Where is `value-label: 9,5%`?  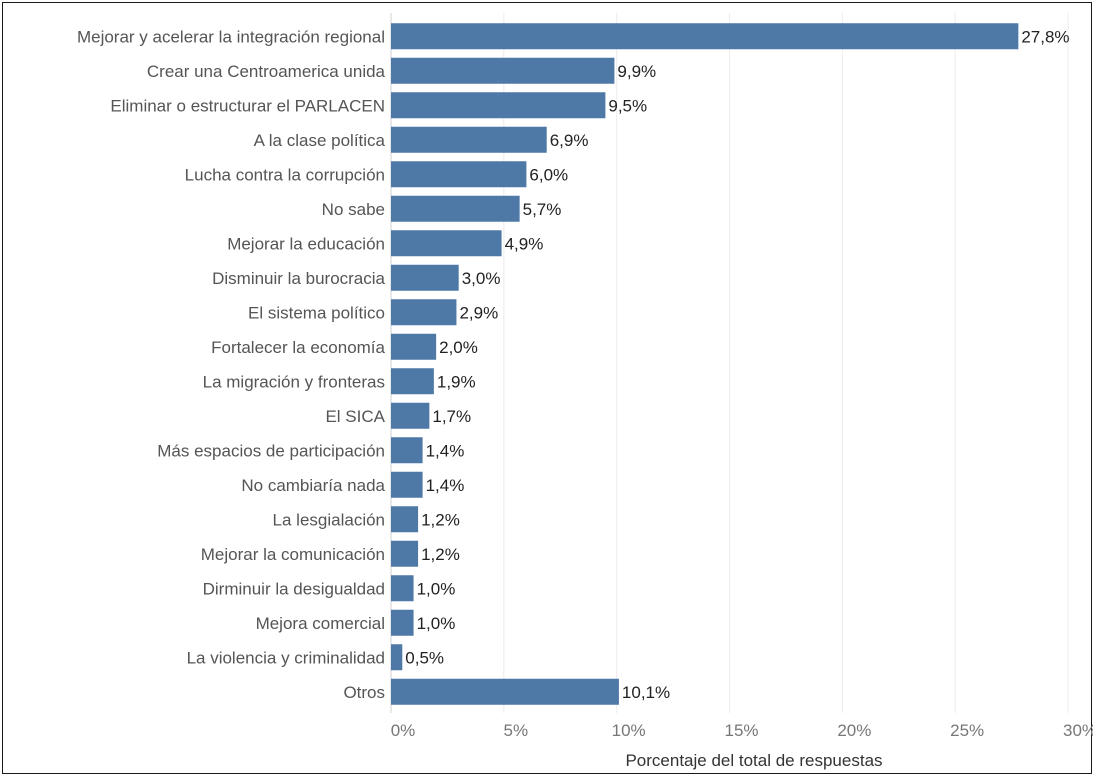
value-label: 9,5% is located at coordinates (627, 105).